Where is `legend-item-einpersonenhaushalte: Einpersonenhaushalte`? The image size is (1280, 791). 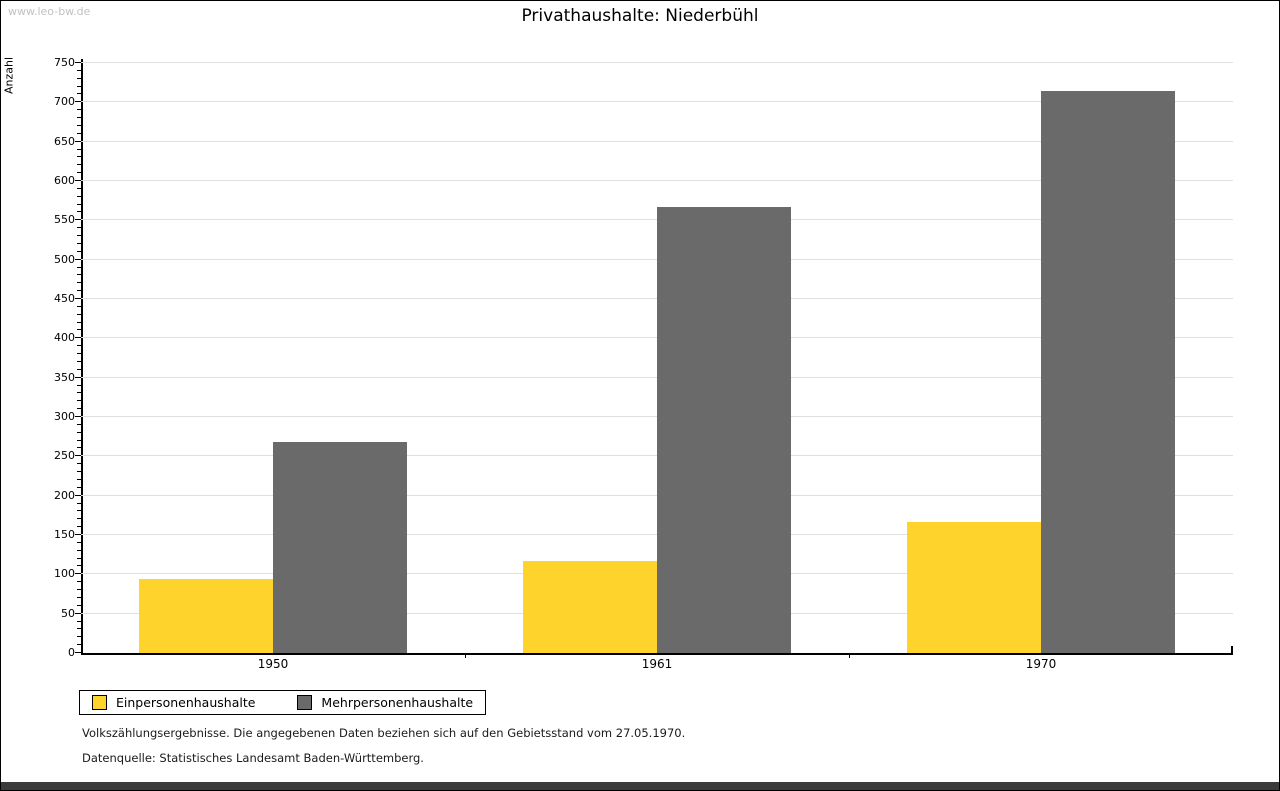 legend-item-einpersonenhaushalte: Einpersonenhaushalte is located at coordinates (173, 702).